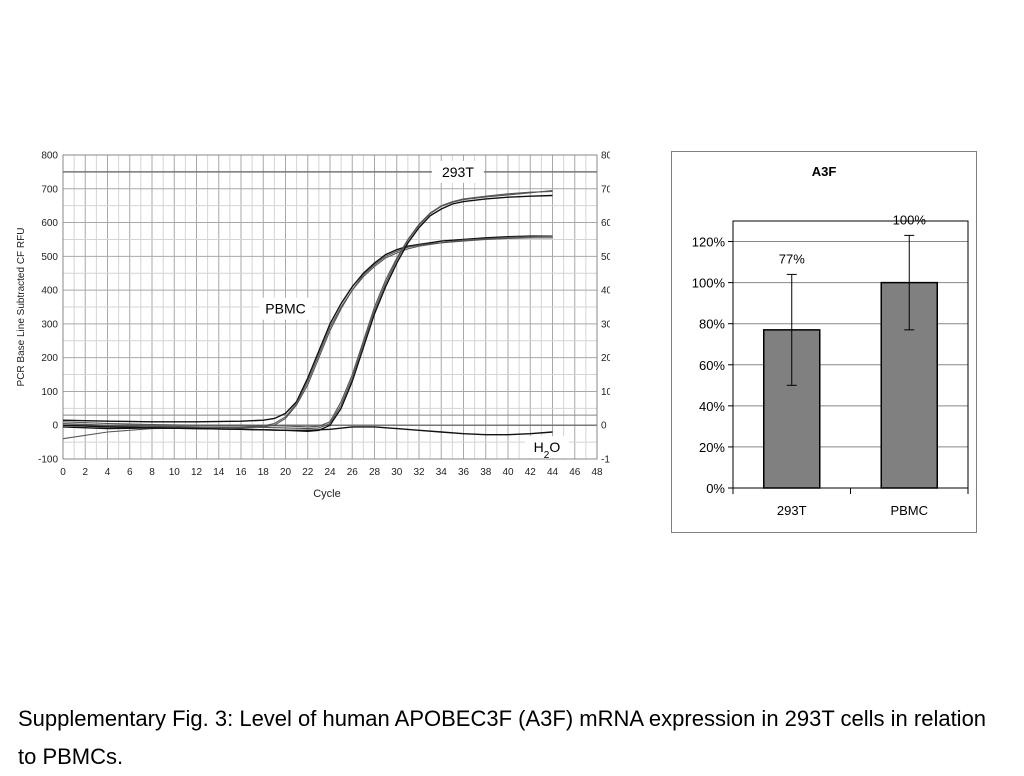 The image size is (1024, 776). What do you see at coordinates (709, 242) in the screenshot?
I see `bar-ytick-label: 120%` at bounding box center [709, 242].